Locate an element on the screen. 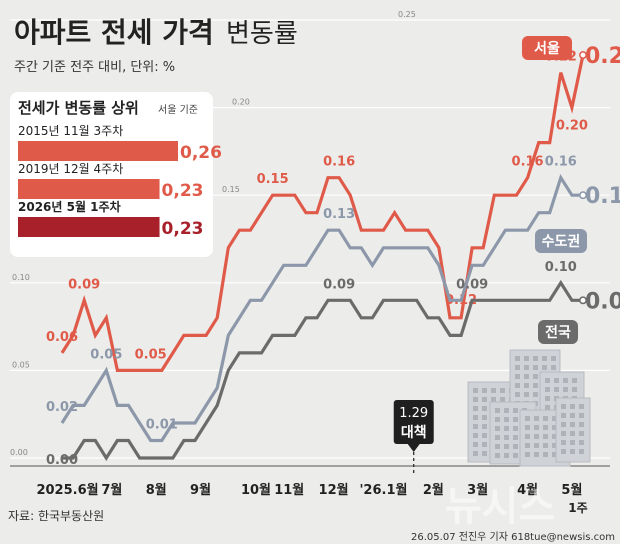 The image size is (620, 544). apartment-illustration is located at coordinates (529, 408).